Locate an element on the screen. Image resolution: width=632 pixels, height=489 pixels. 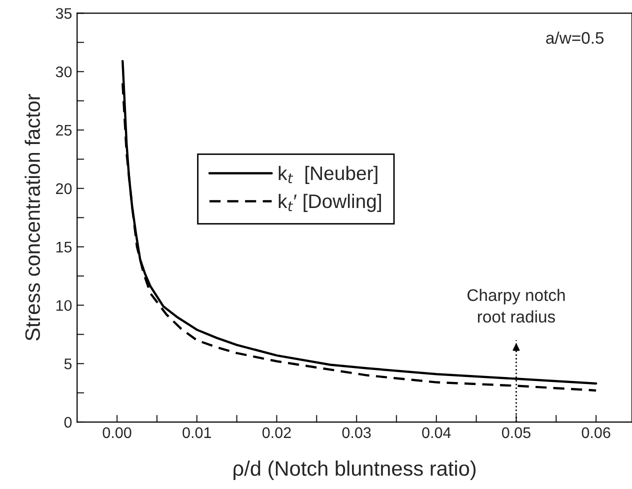
annotation: a/w=0.5 is located at coordinates (575, 38).